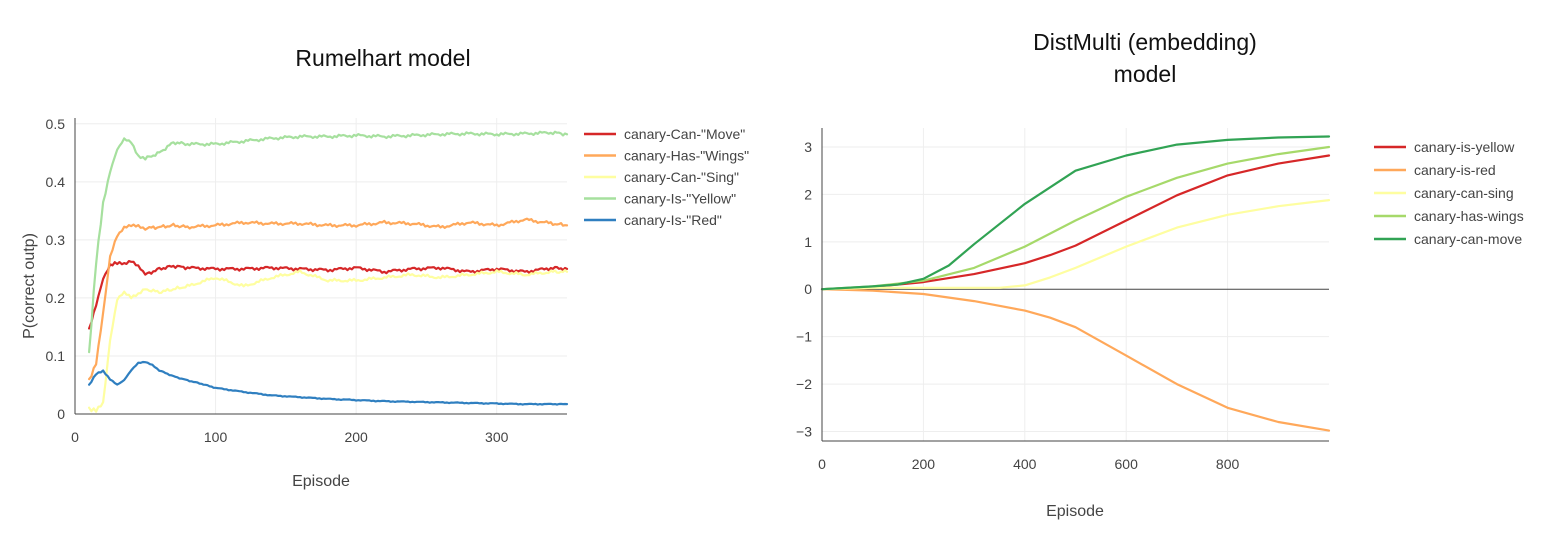 Image resolution: width=1564 pixels, height=540 pixels. What do you see at coordinates (680, 199) in the screenshot?
I see `rumelhart-legend-label: canary-Is-"Yellow"` at bounding box center [680, 199].